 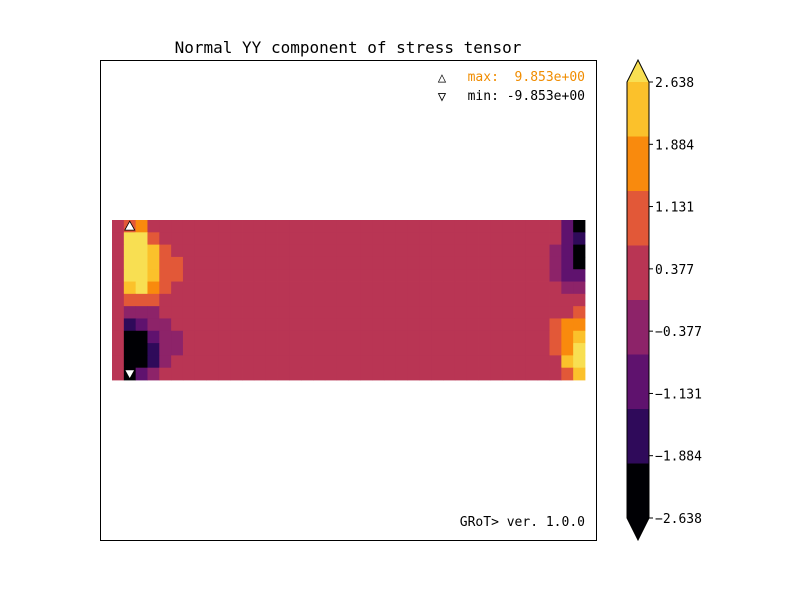 I want to click on colorbar, so click(x=638, y=300).